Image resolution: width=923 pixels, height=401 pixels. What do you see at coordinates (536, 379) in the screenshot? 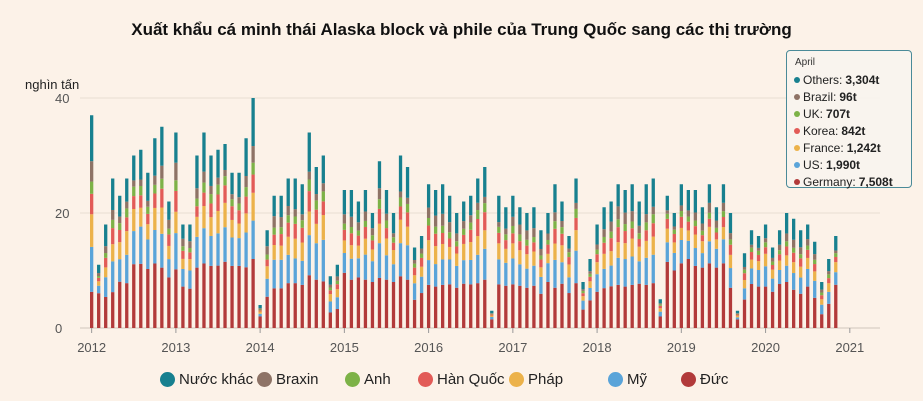
I see `legend-item-france: Pháp` at bounding box center [536, 379].